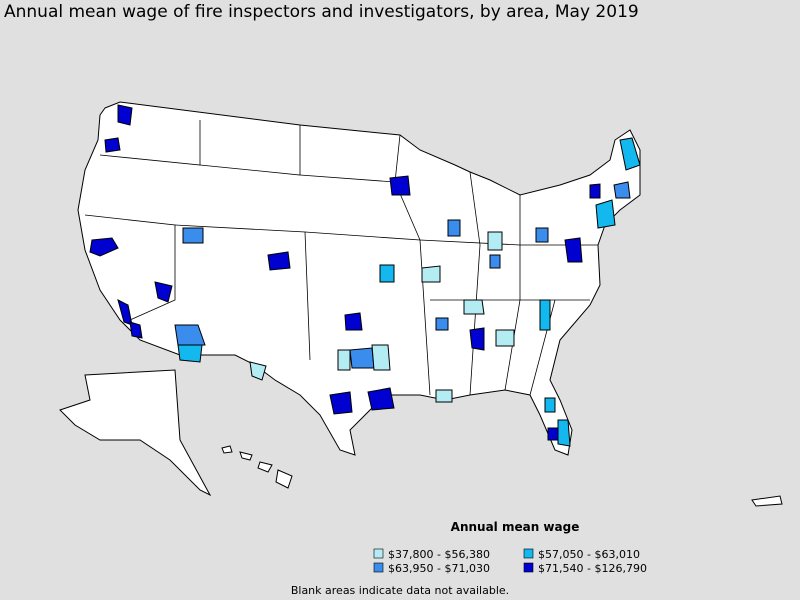 This screenshot has height=600, width=800. Describe the element at coordinates (439, 568) in the screenshot. I see `legend-label: $63,950 - $71,030` at that location.